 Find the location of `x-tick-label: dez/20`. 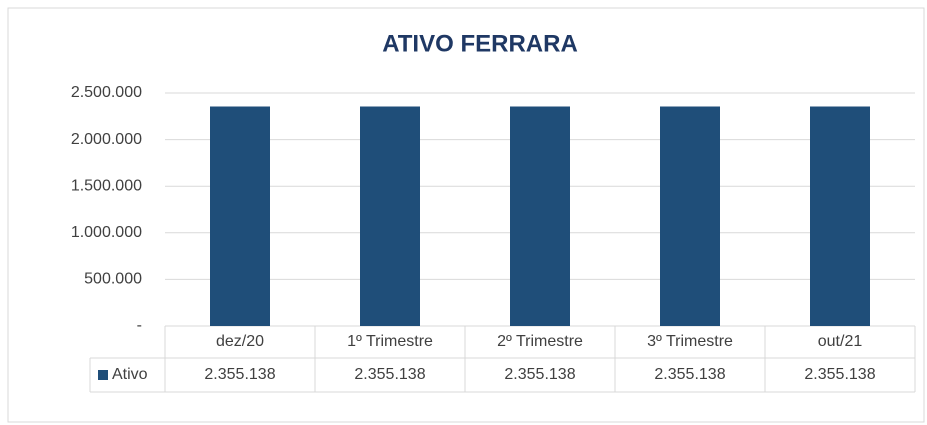

x-tick-label: dez/20 is located at coordinates (240, 341).